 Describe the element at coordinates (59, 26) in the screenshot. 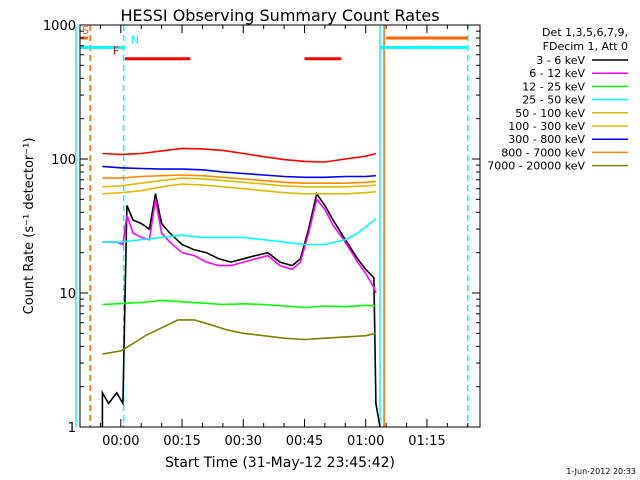

I see `y-tick-label-3: 1000` at that location.